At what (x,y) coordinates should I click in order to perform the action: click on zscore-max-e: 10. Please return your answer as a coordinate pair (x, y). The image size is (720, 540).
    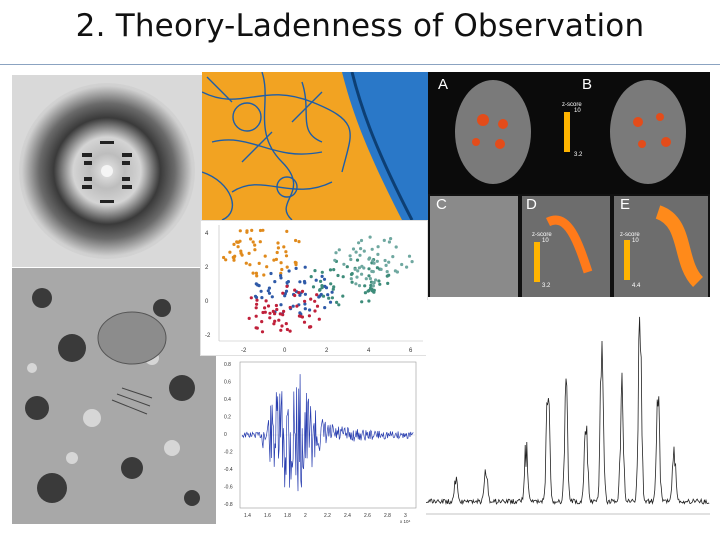
    Looking at the image, I should click on (635, 241).